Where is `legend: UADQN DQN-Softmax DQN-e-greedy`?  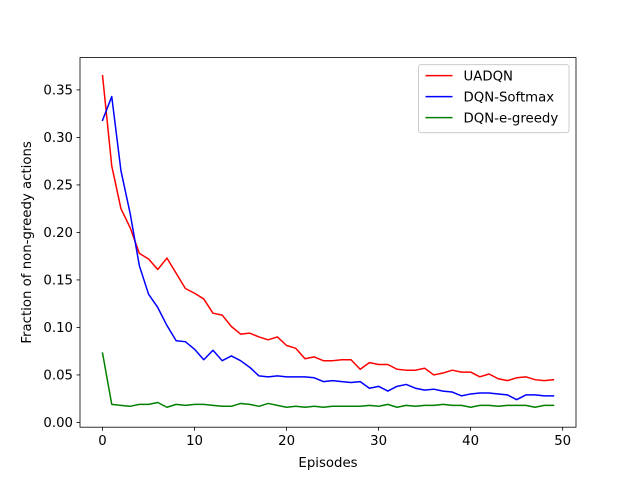
legend: UADQN DQN-Softmax DQN-e-greedy is located at coordinates (494, 99).